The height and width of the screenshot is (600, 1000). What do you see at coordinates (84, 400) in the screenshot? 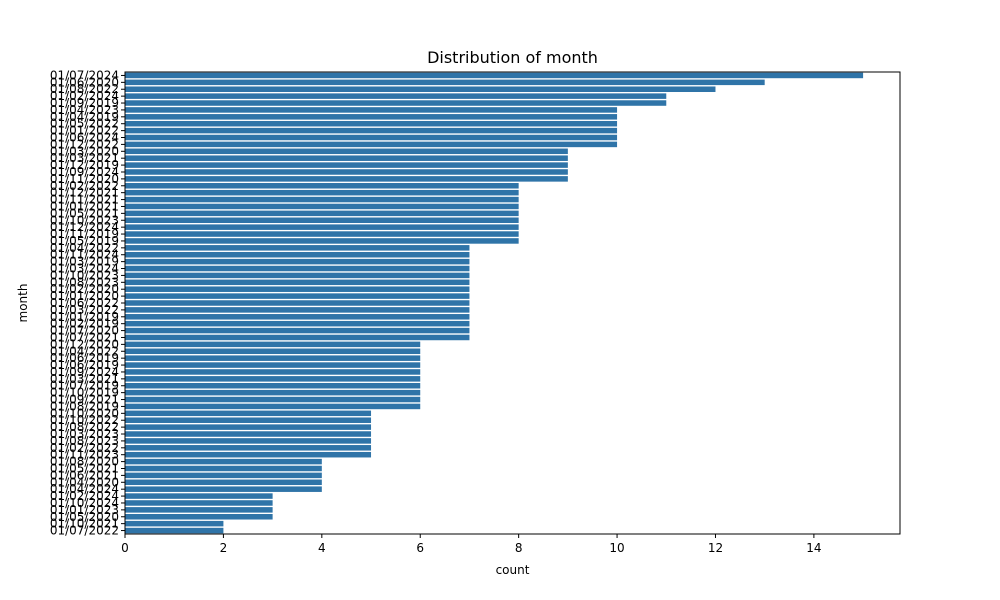
I see `y-tick-label: 01/09/2021` at bounding box center [84, 400].